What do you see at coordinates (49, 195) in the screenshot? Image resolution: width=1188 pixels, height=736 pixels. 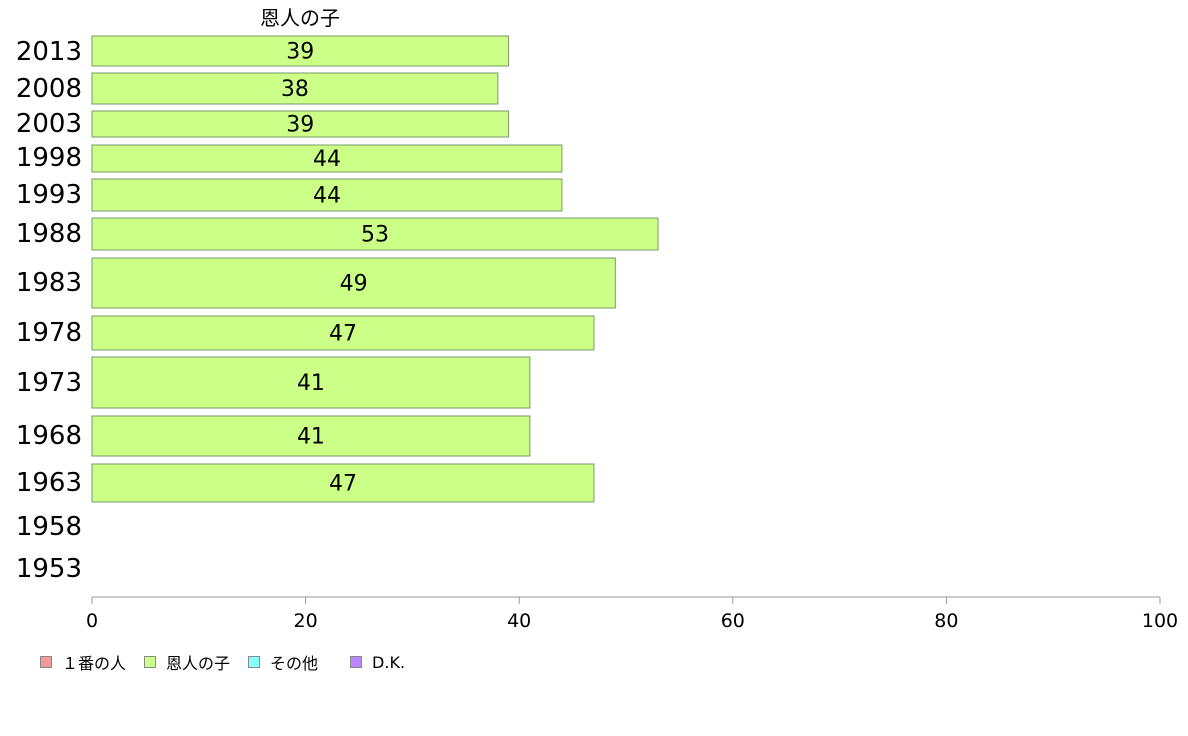 I see `y-tick-label: 1993` at bounding box center [49, 195].